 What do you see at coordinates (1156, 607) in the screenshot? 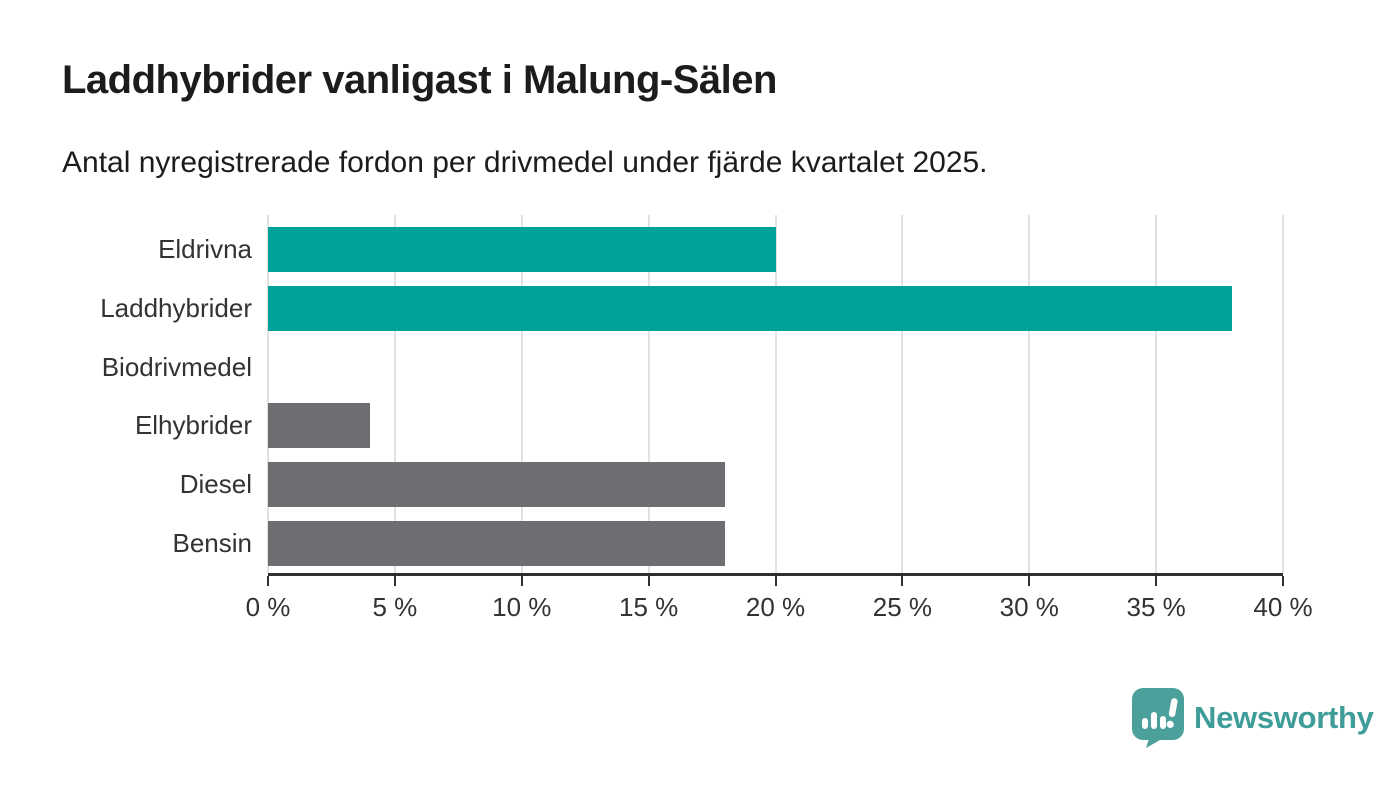
I see `x-tick-label: 35 %` at bounding box center [1156, 607].